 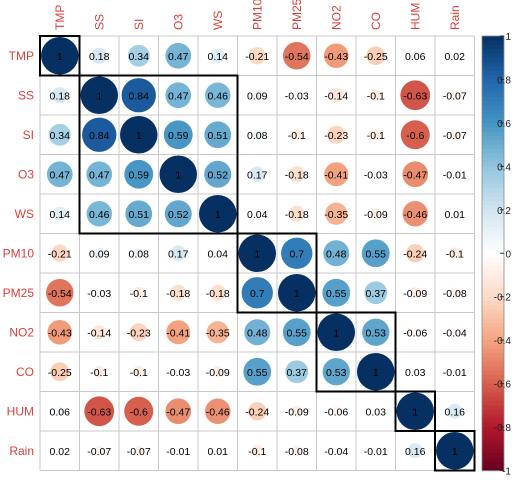 I want to click on corr-value-label: -0.1, so click(x=455, y=254).